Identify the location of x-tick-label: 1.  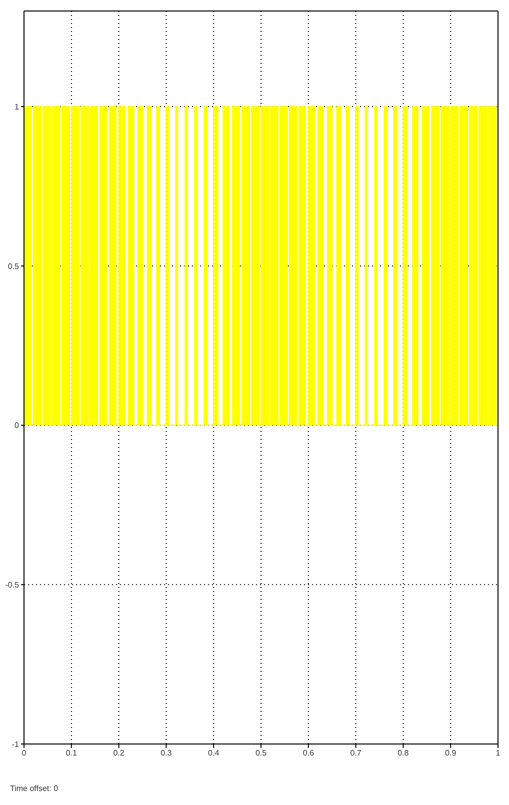
(498, 753).